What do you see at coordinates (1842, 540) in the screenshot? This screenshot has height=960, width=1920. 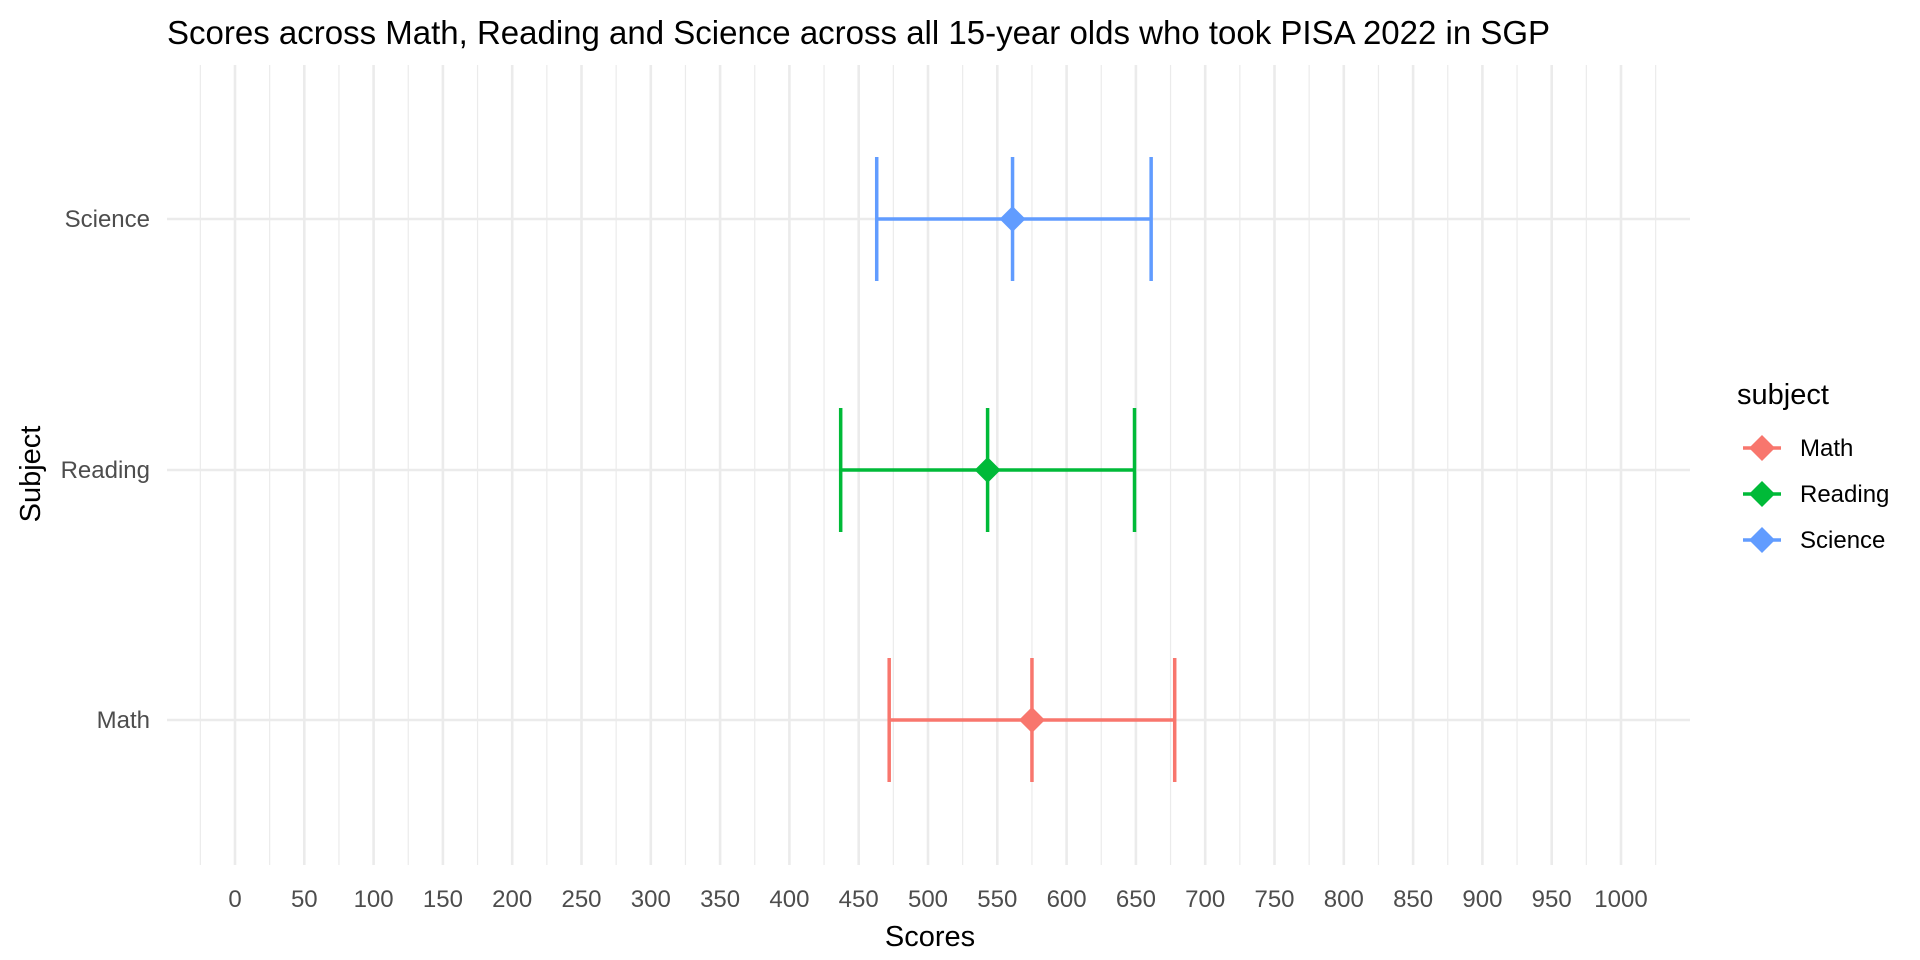 I see `legend-label: Science` at bounding box center [1842, 540].